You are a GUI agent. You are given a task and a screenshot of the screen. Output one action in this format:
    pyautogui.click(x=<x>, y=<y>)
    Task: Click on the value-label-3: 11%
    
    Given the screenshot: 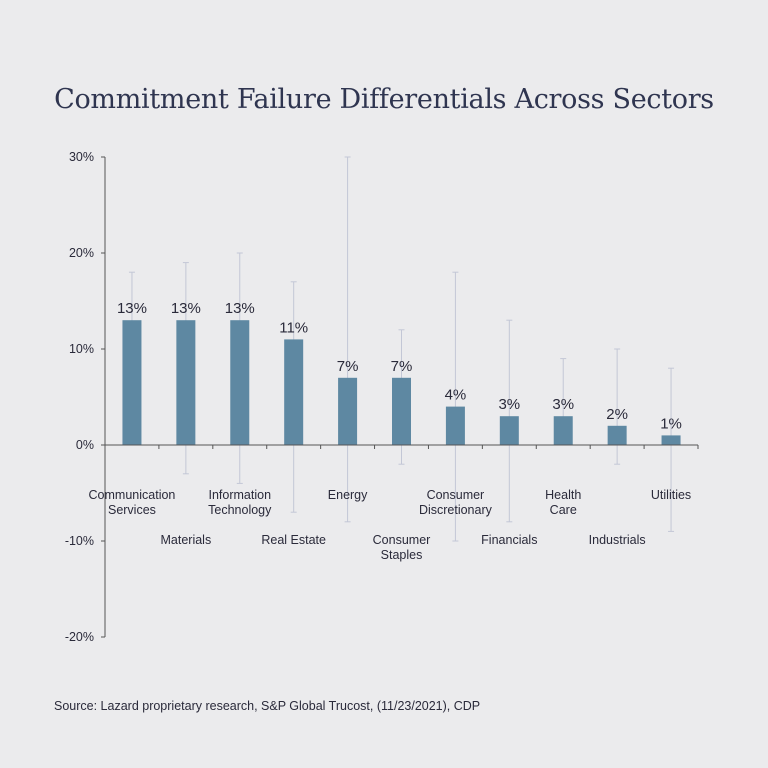 What is the action you would take?
    pyautogui.click(x=293, y=327)
    